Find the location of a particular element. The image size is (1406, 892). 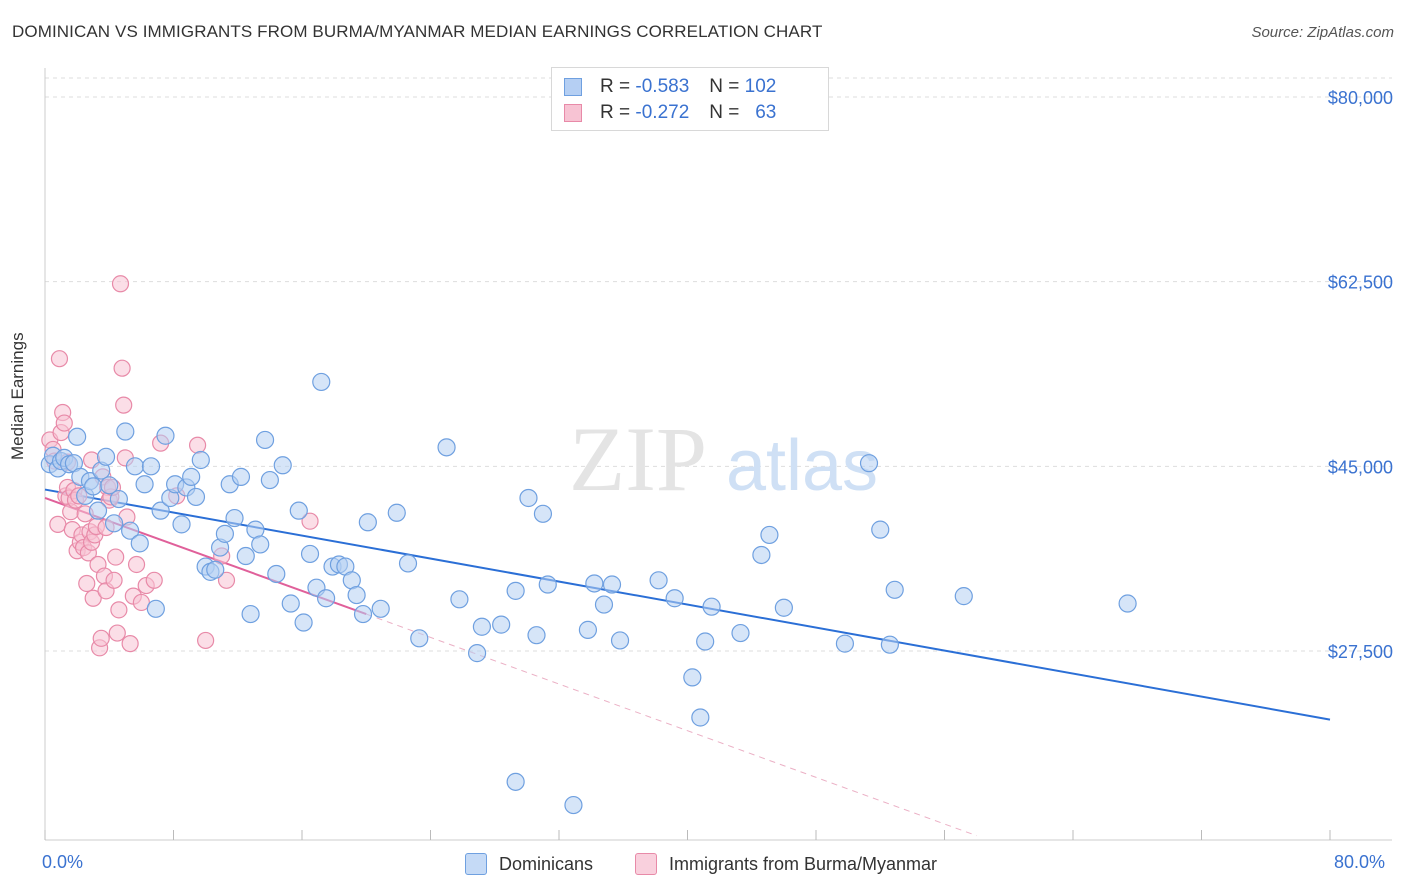

y-tick-label: $45,000 is located at coordinates (1360, 467).